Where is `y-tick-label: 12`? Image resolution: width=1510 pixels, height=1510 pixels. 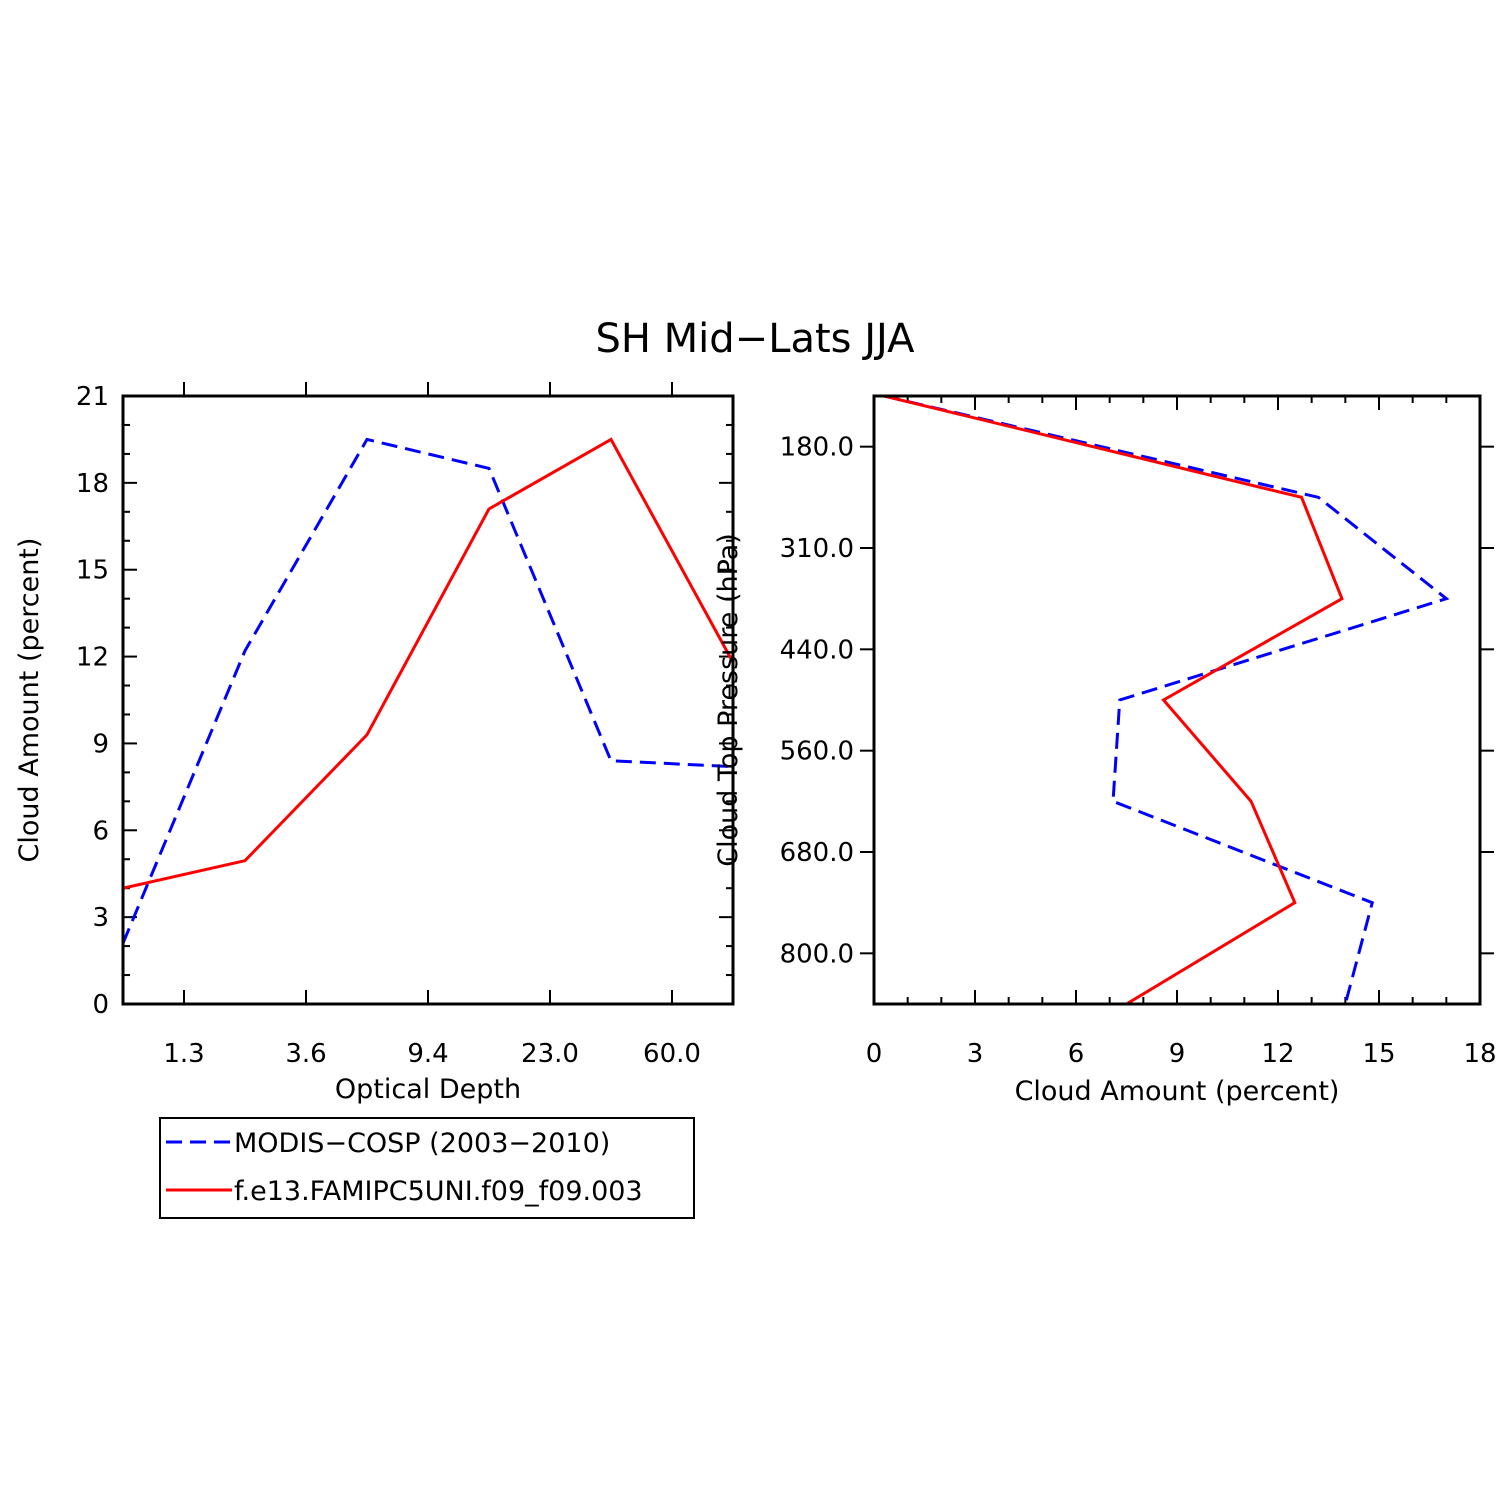
y-tick-label: 12 is located at coordinates (92, 658).